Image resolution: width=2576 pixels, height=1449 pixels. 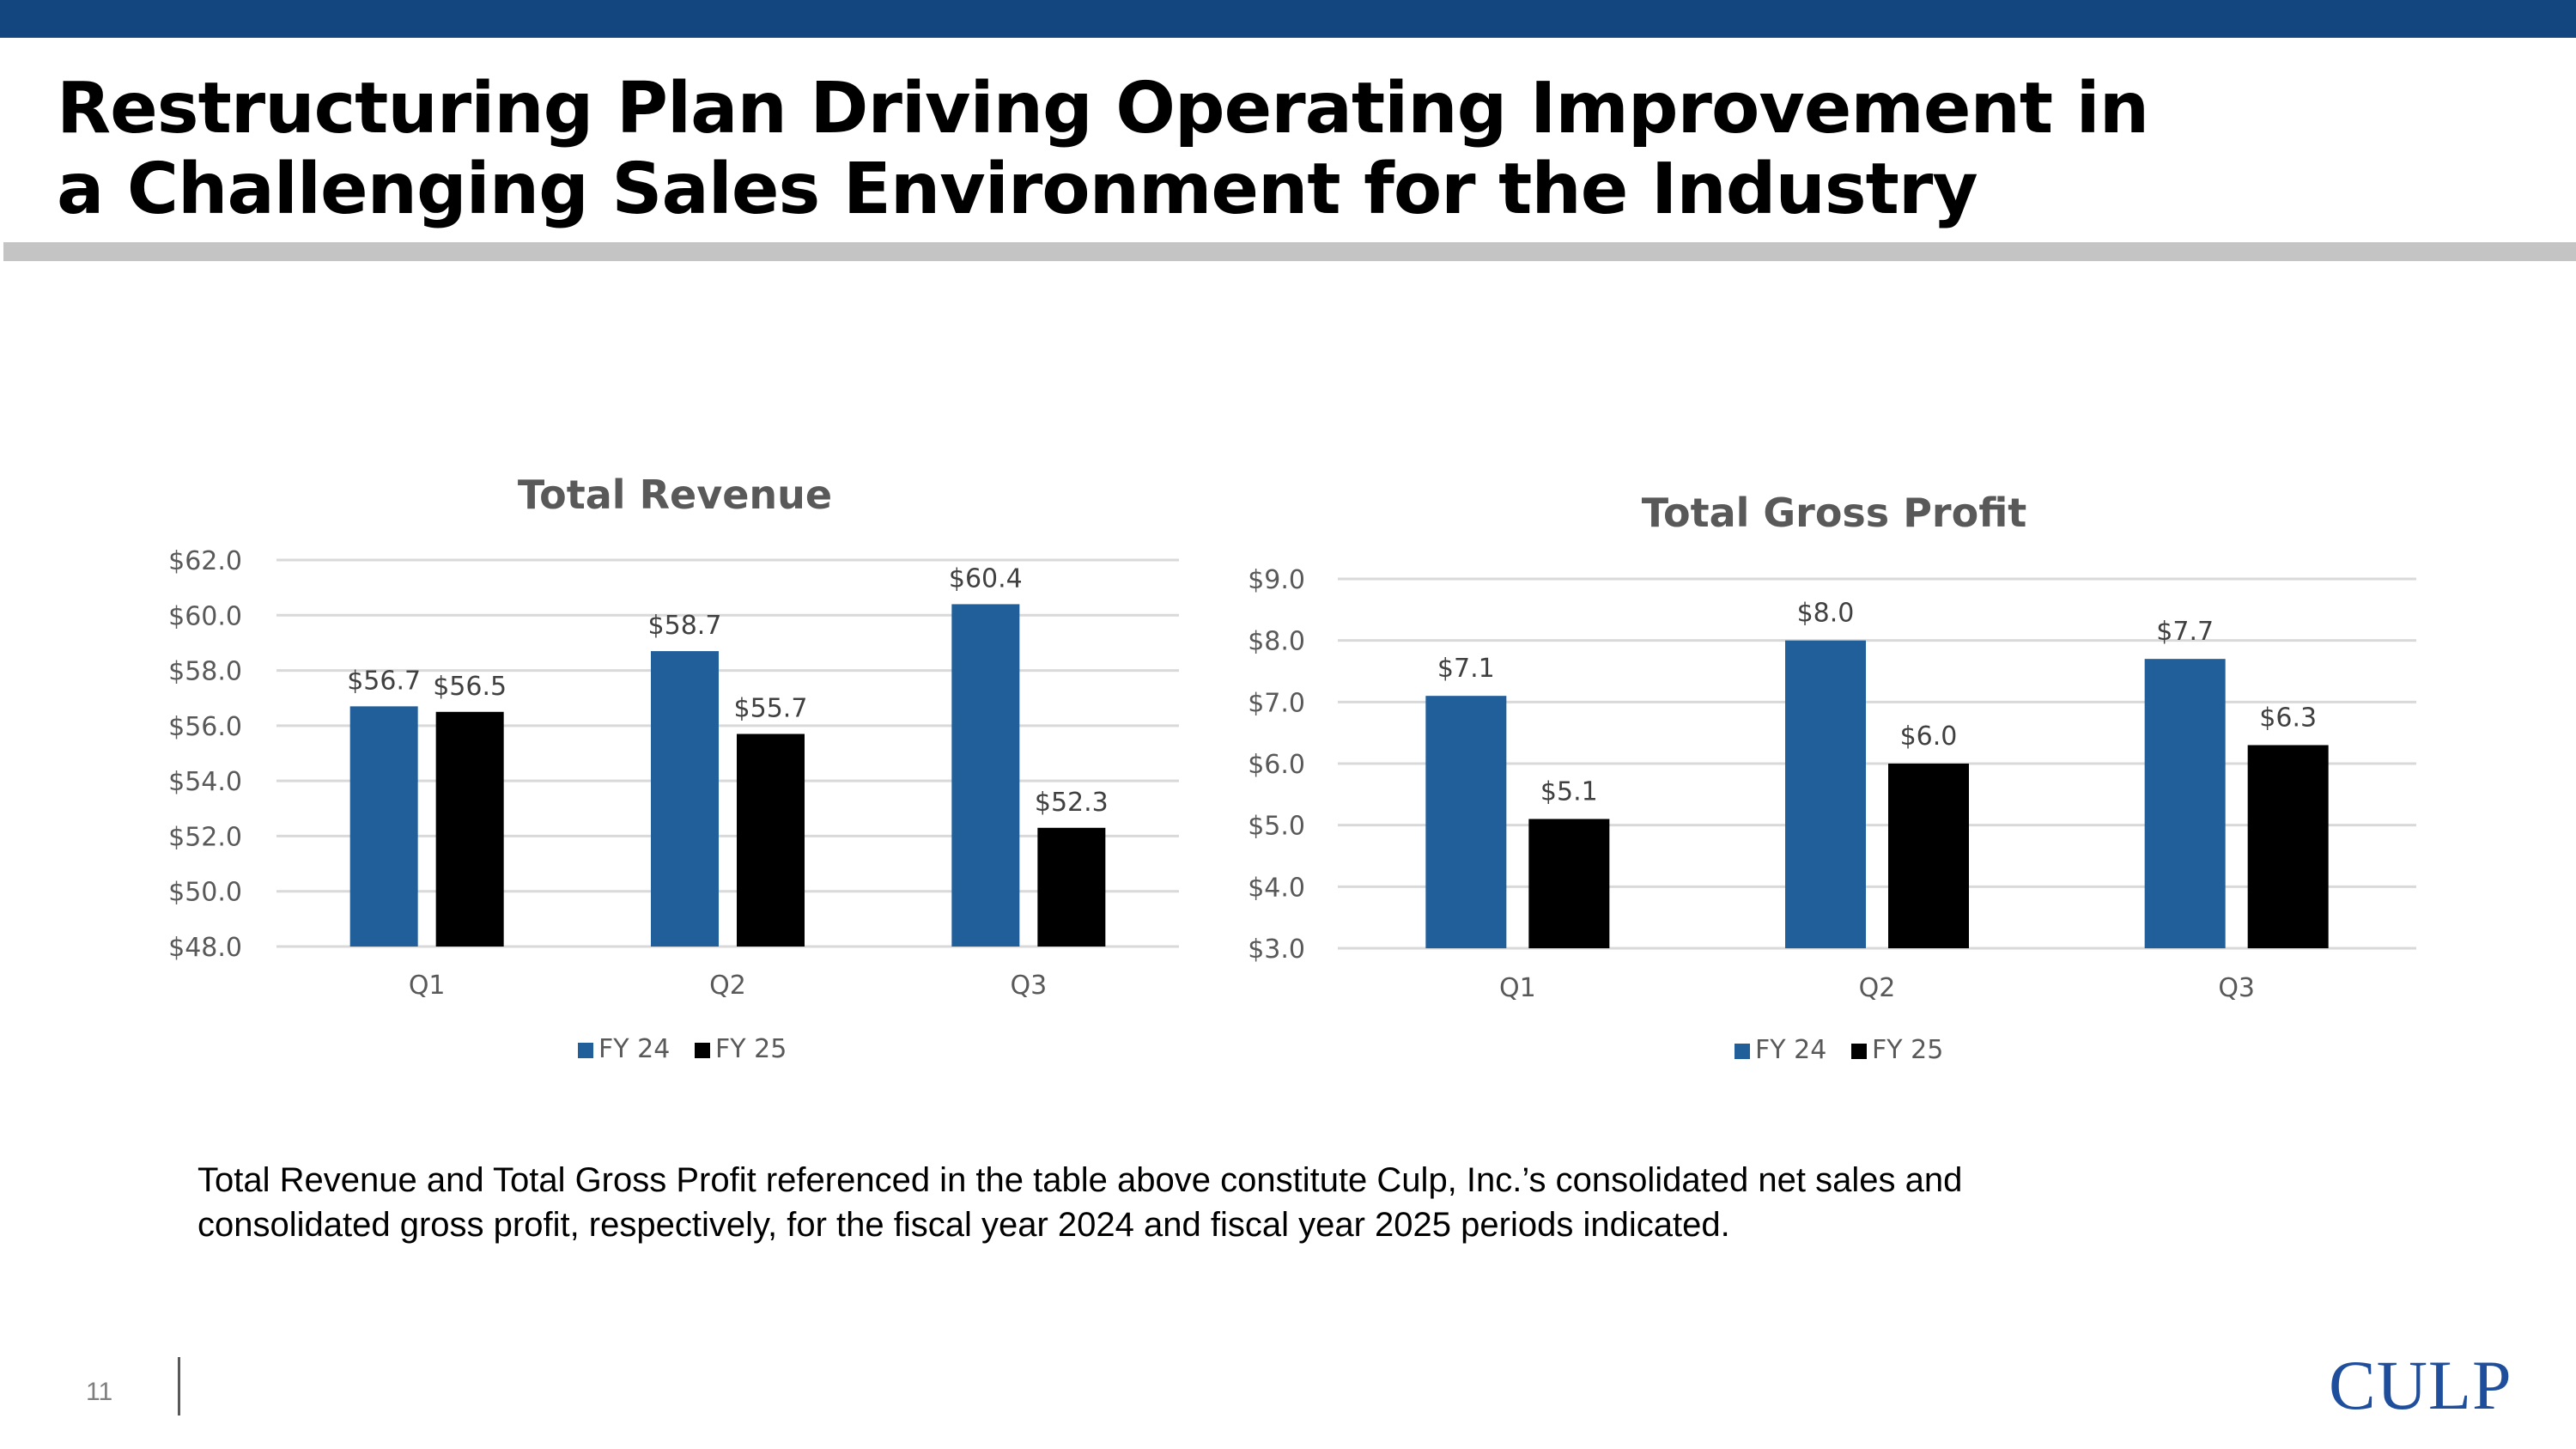 I want to click on y-tick-label: $52.0, so click(x=205, y=837).